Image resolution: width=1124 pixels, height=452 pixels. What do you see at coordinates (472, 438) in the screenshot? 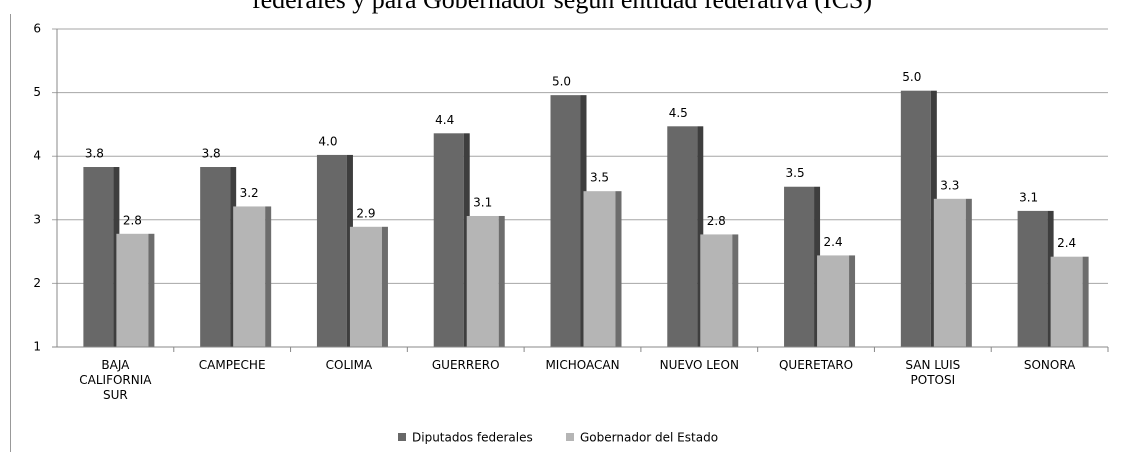
I see `legend-label: Diputados federales` at bounding box center [472, 438].